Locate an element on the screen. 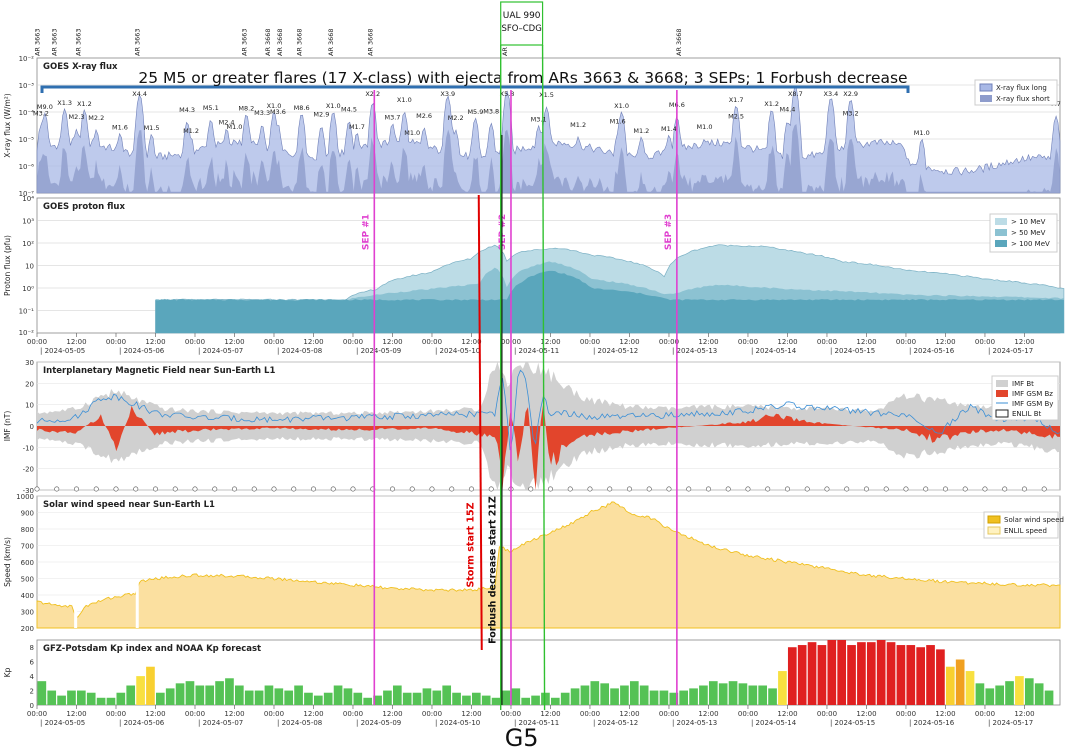  flare-label: X3.4 is located at coordinates (831, 94).